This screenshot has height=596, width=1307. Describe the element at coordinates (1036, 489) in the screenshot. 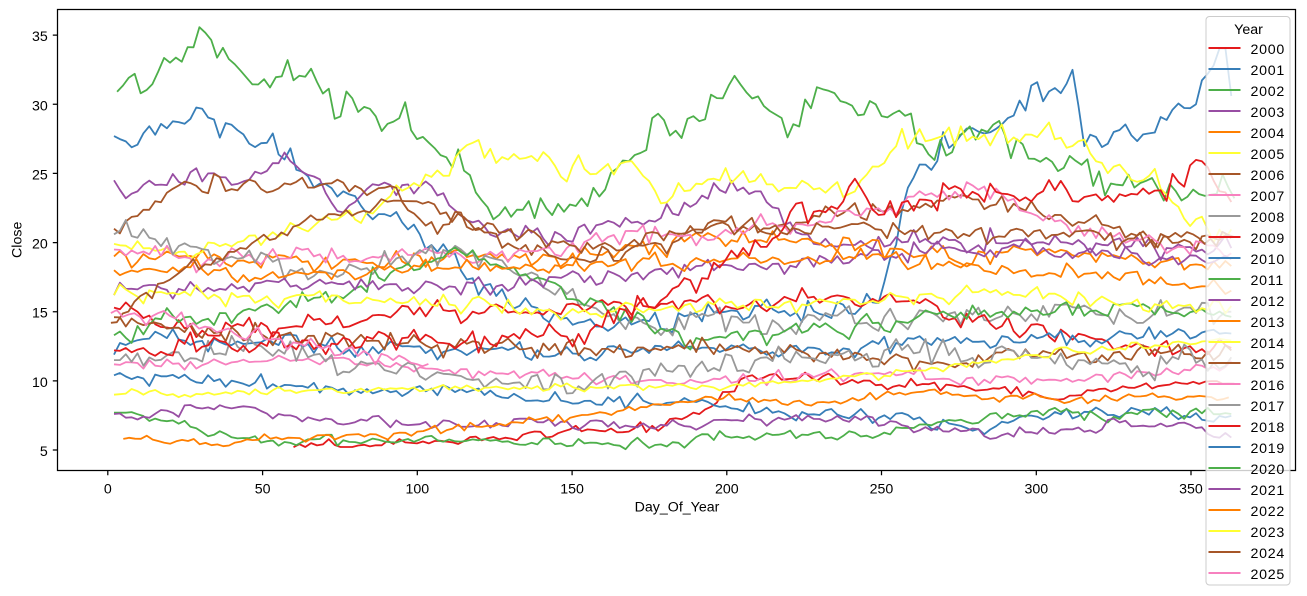

I see `svg-text: 300` at that location.